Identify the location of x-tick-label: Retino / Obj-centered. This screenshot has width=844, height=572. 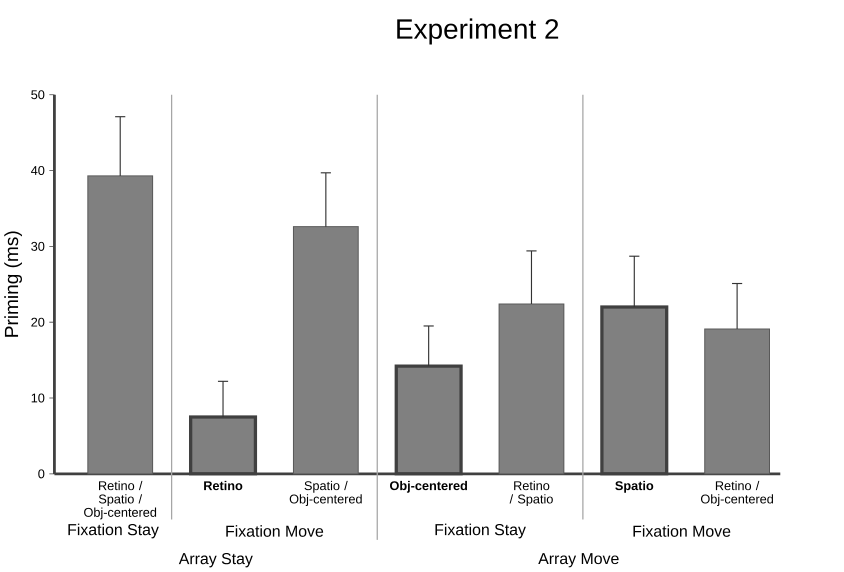
(736, 493).